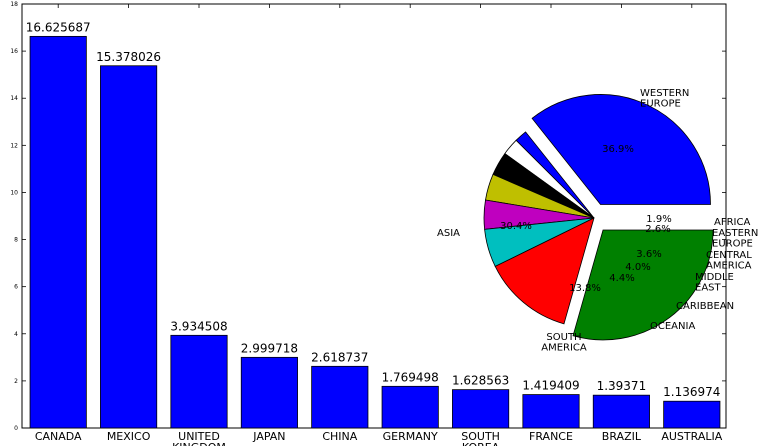 The height and width of the screenshot is (446, 764). I want to click on y-tick-label: 18, so click(14, 4).